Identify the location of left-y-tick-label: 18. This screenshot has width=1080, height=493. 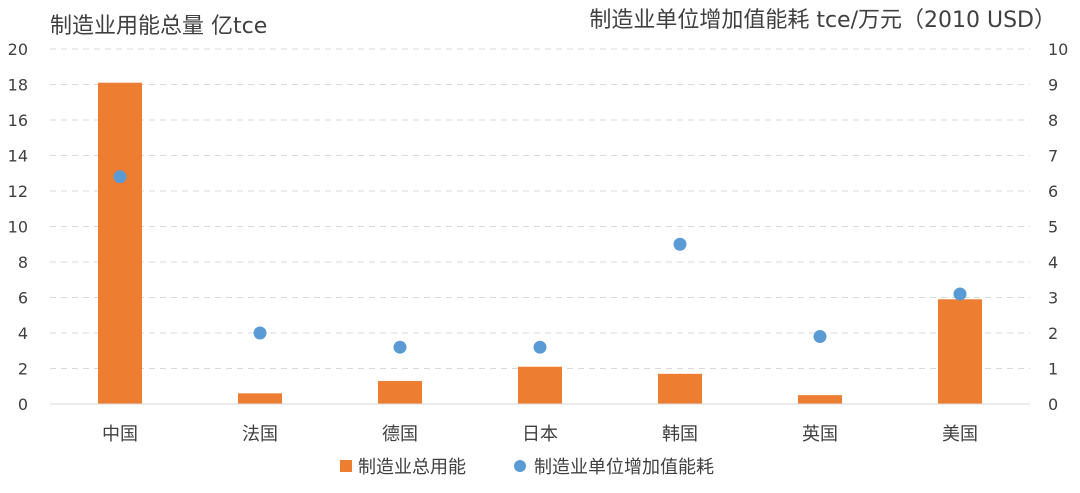
(18, 85).